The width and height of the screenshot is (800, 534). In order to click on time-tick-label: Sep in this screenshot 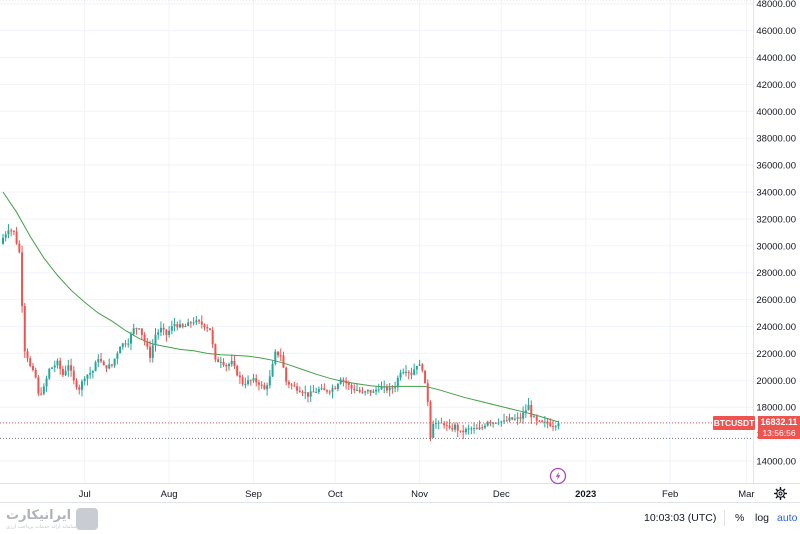, I will do `click(253, 494)`.